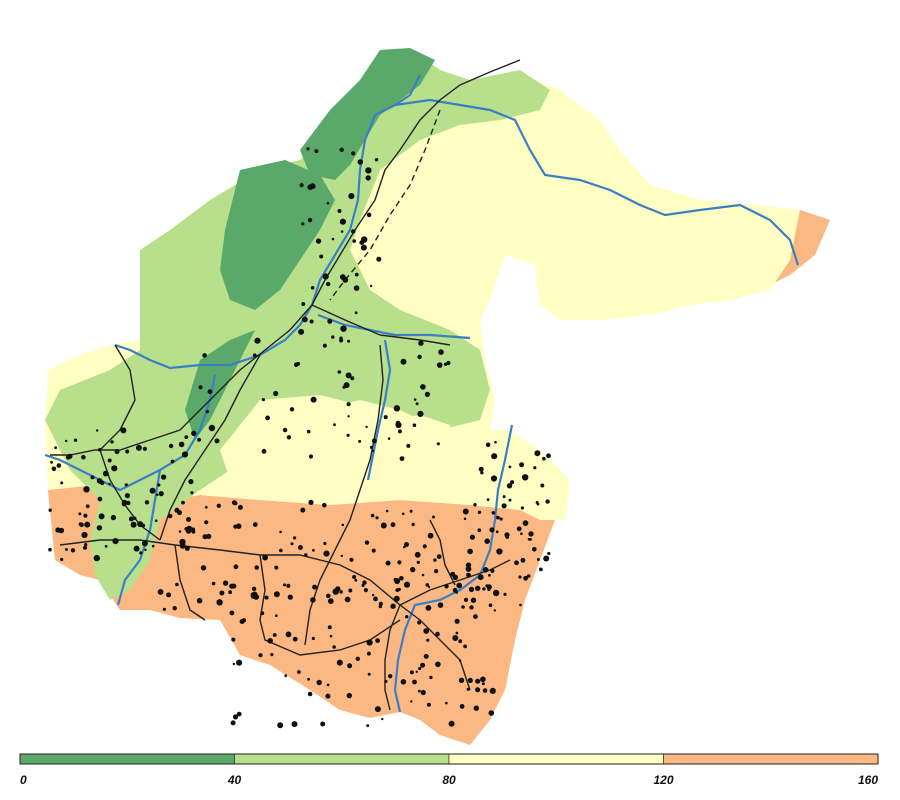 This screenshot has height=800, width=900. What do you see at coordinates (435, 647) in the screenshot?
I see `road-southeast` at bounding box center [435, 647].